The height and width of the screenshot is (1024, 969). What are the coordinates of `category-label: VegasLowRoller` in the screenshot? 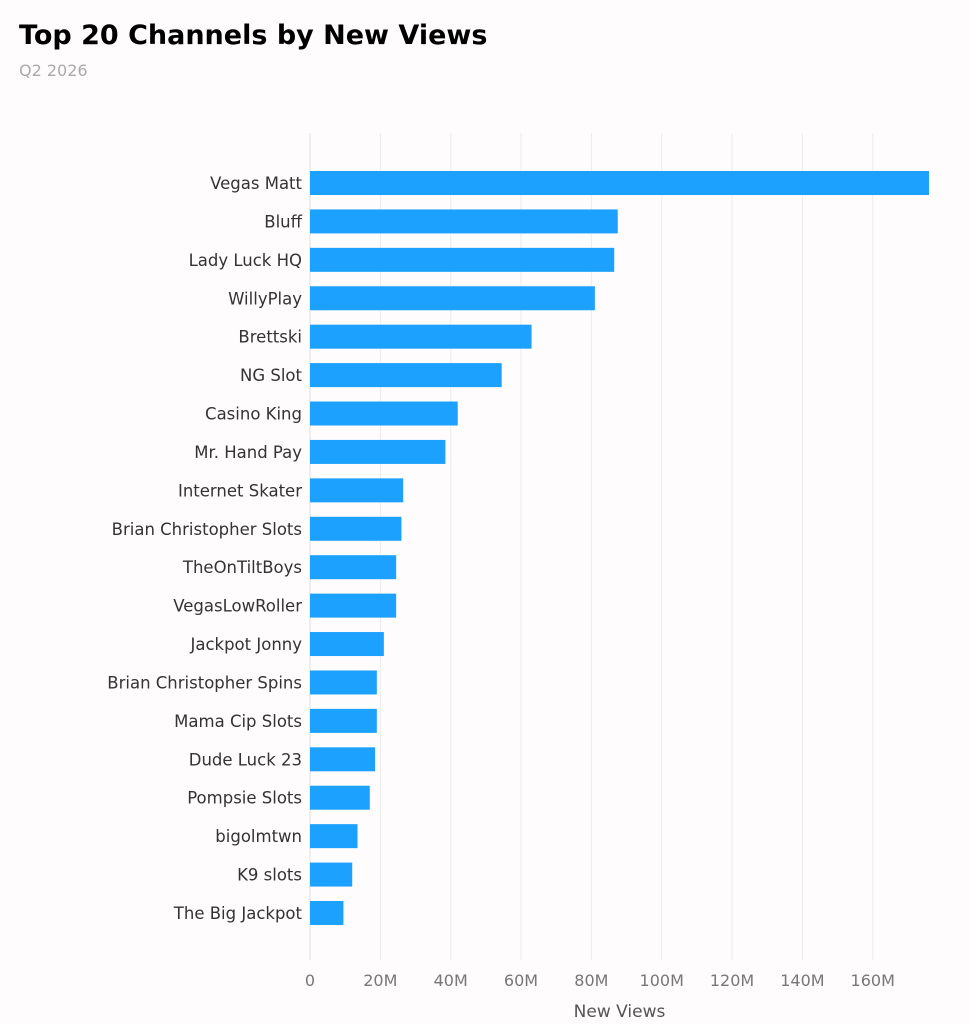 It's located at (237, 606).